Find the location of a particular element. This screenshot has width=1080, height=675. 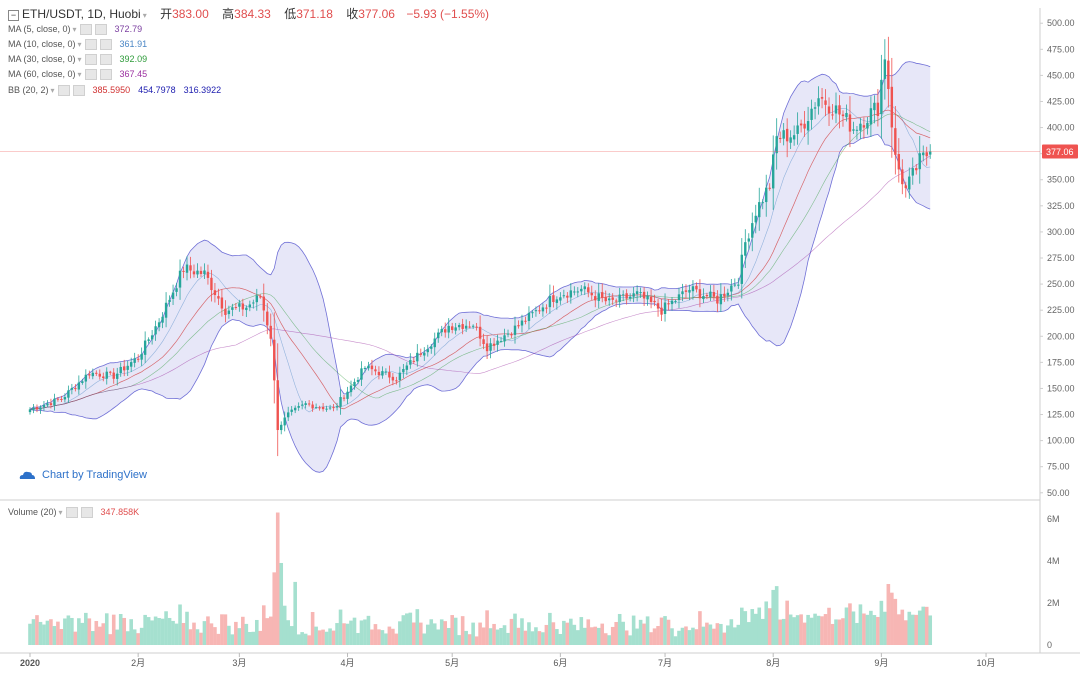

legend-ma30: MA (30, close, 0) ▾ 392.09 is located at coordinates (77, 60).